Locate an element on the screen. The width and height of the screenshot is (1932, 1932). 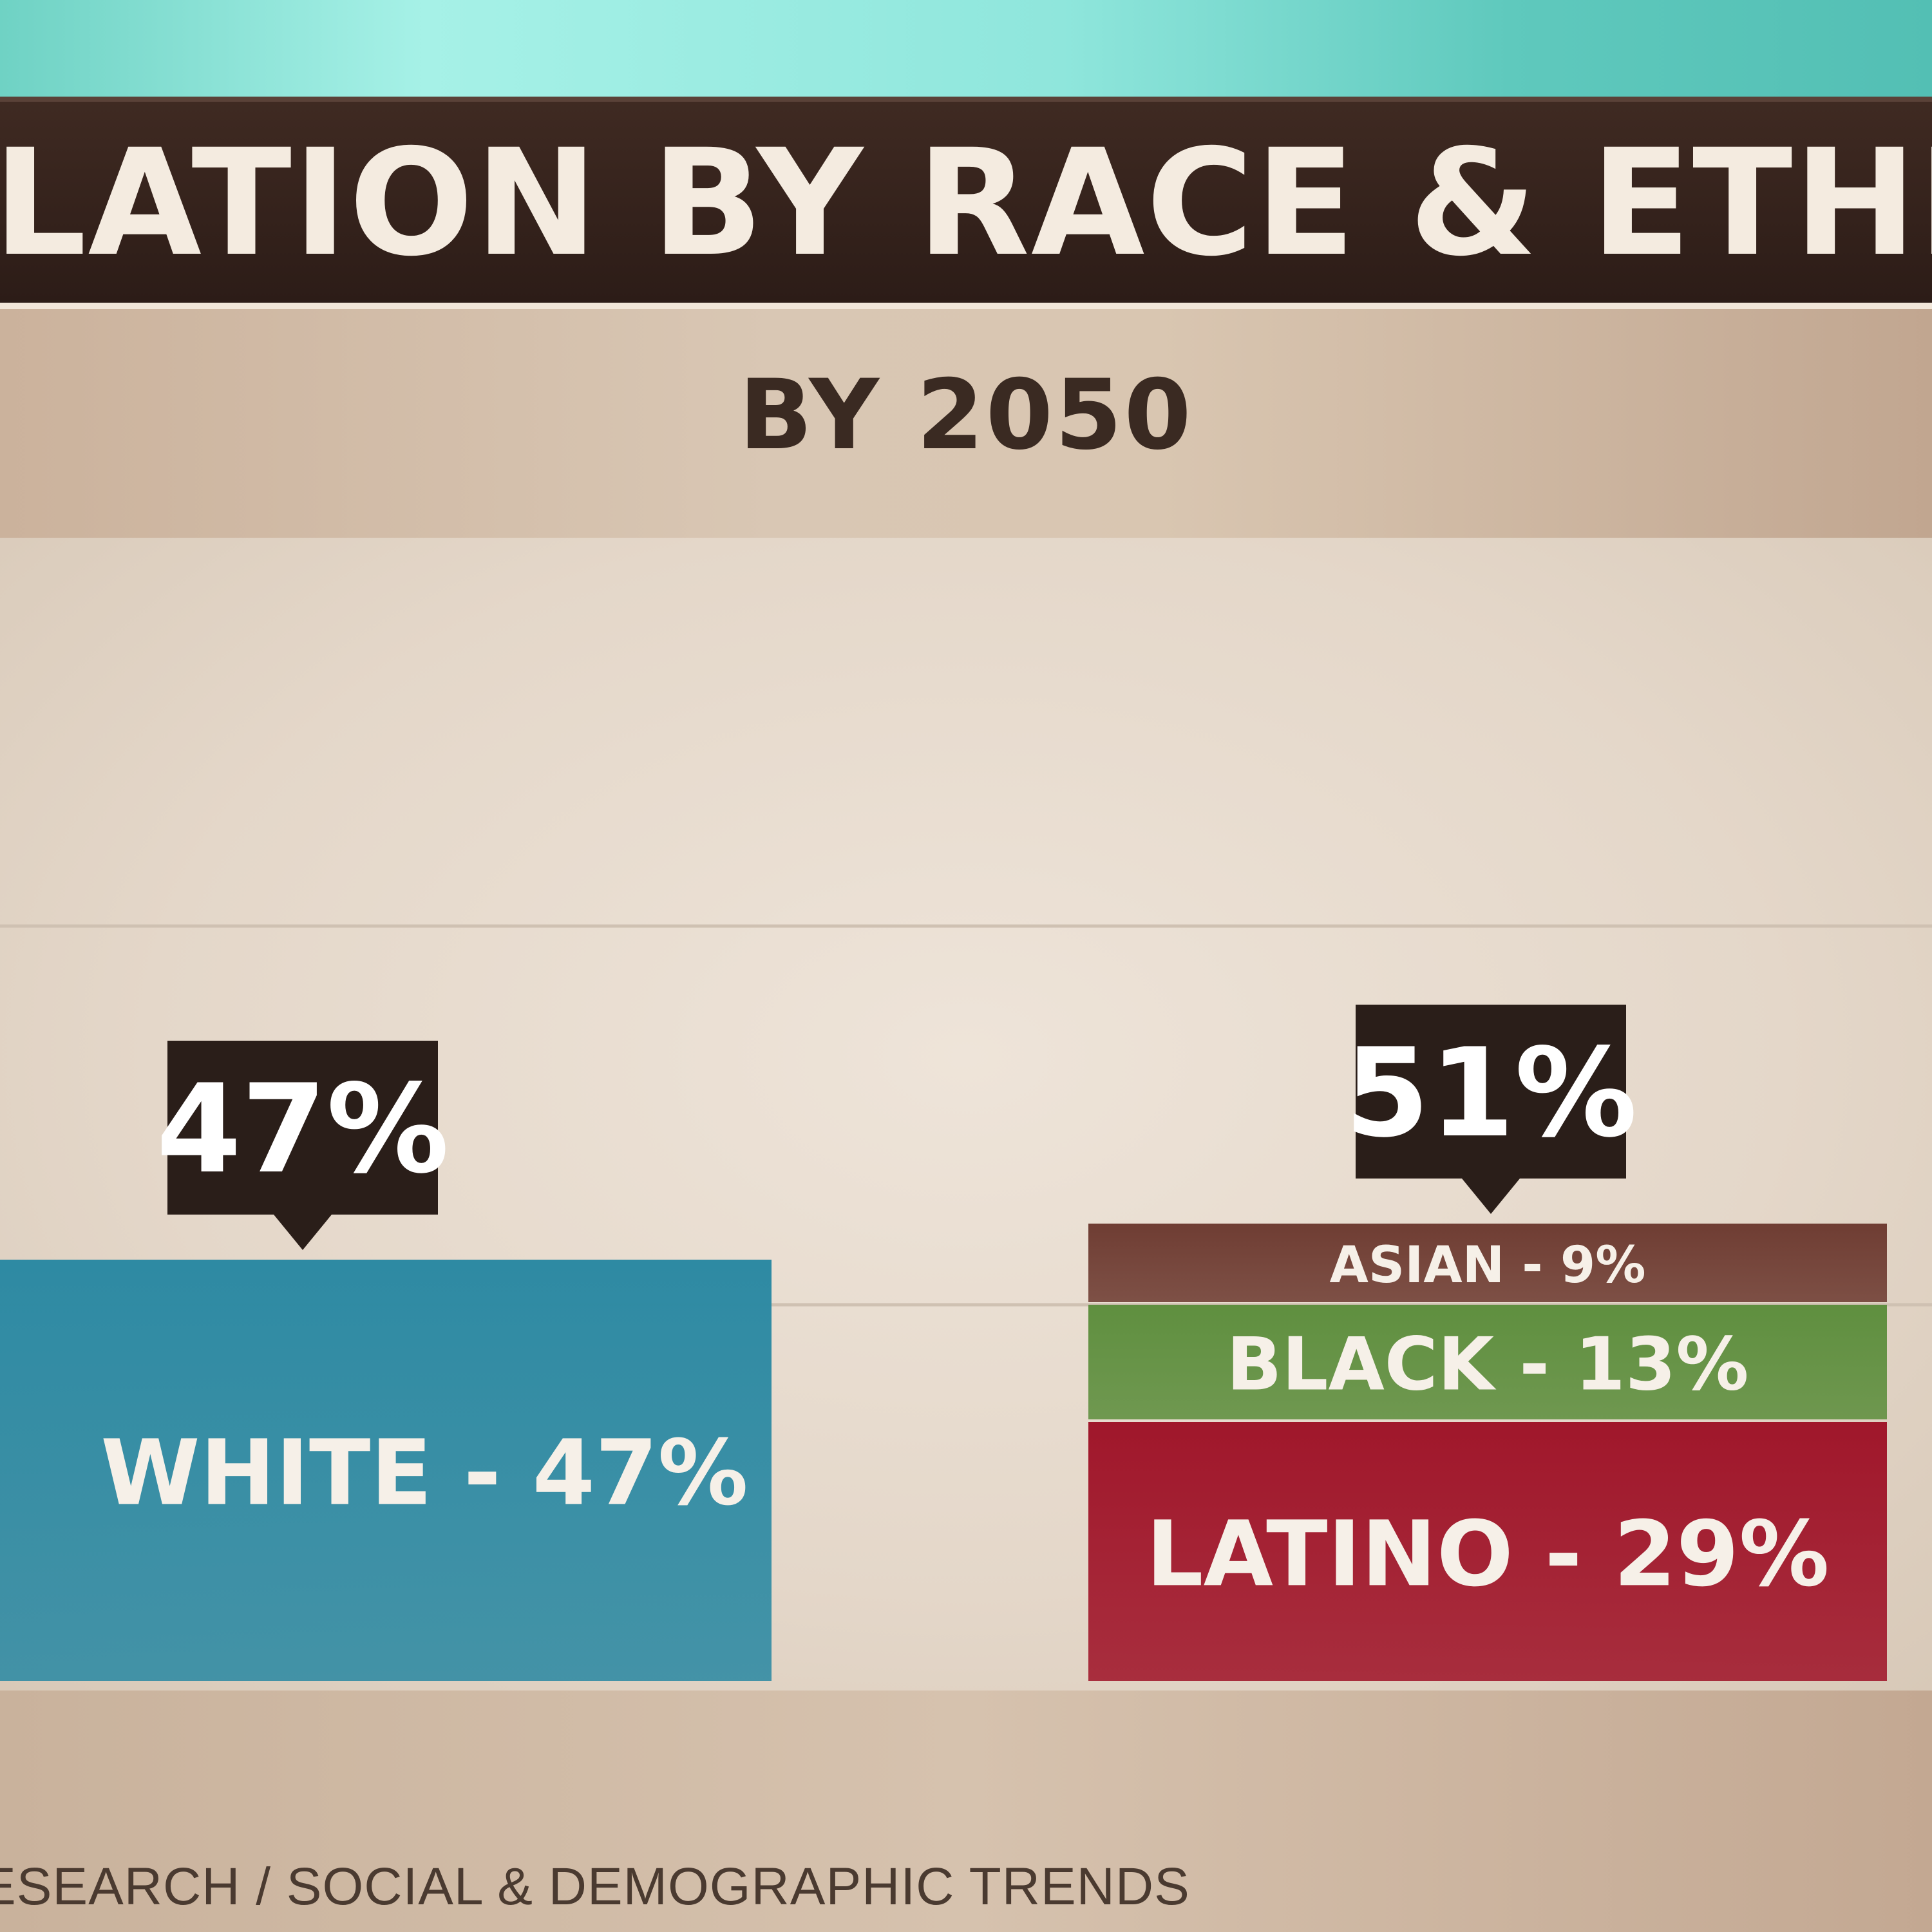
bar-segment-asian is located at coordinates (1487, 1263).